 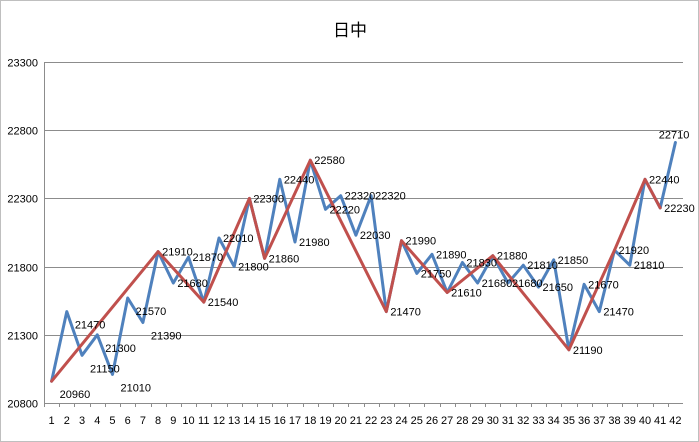 I want to click on x-tick-label: 33, so click(x=538, y=421).